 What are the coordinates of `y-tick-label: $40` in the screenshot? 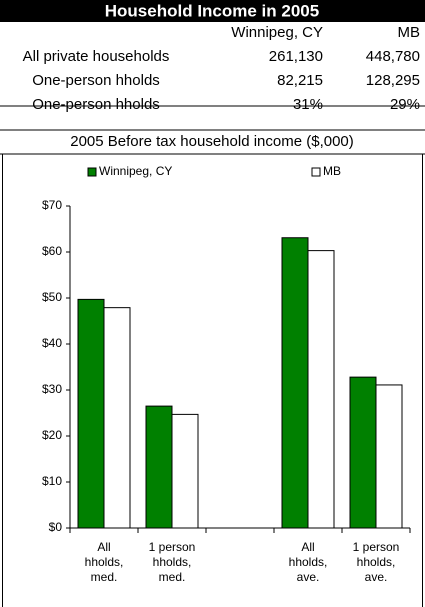 It's located at (52, 343).